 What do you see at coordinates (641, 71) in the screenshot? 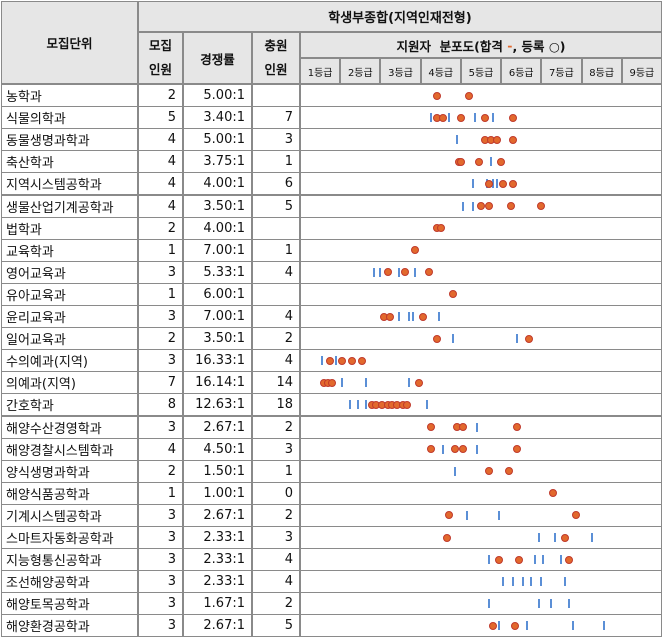
I see `grade-header-9: 9등급` at bounding box center [641, 71].